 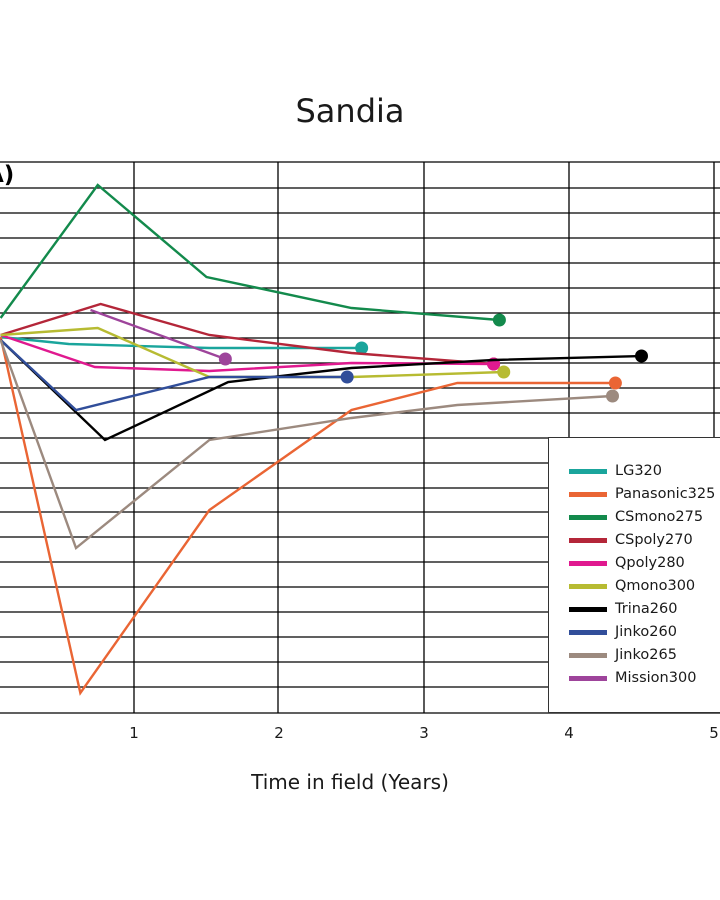 I want to click on x-tick-label: 5, so click(x=714, y=733).